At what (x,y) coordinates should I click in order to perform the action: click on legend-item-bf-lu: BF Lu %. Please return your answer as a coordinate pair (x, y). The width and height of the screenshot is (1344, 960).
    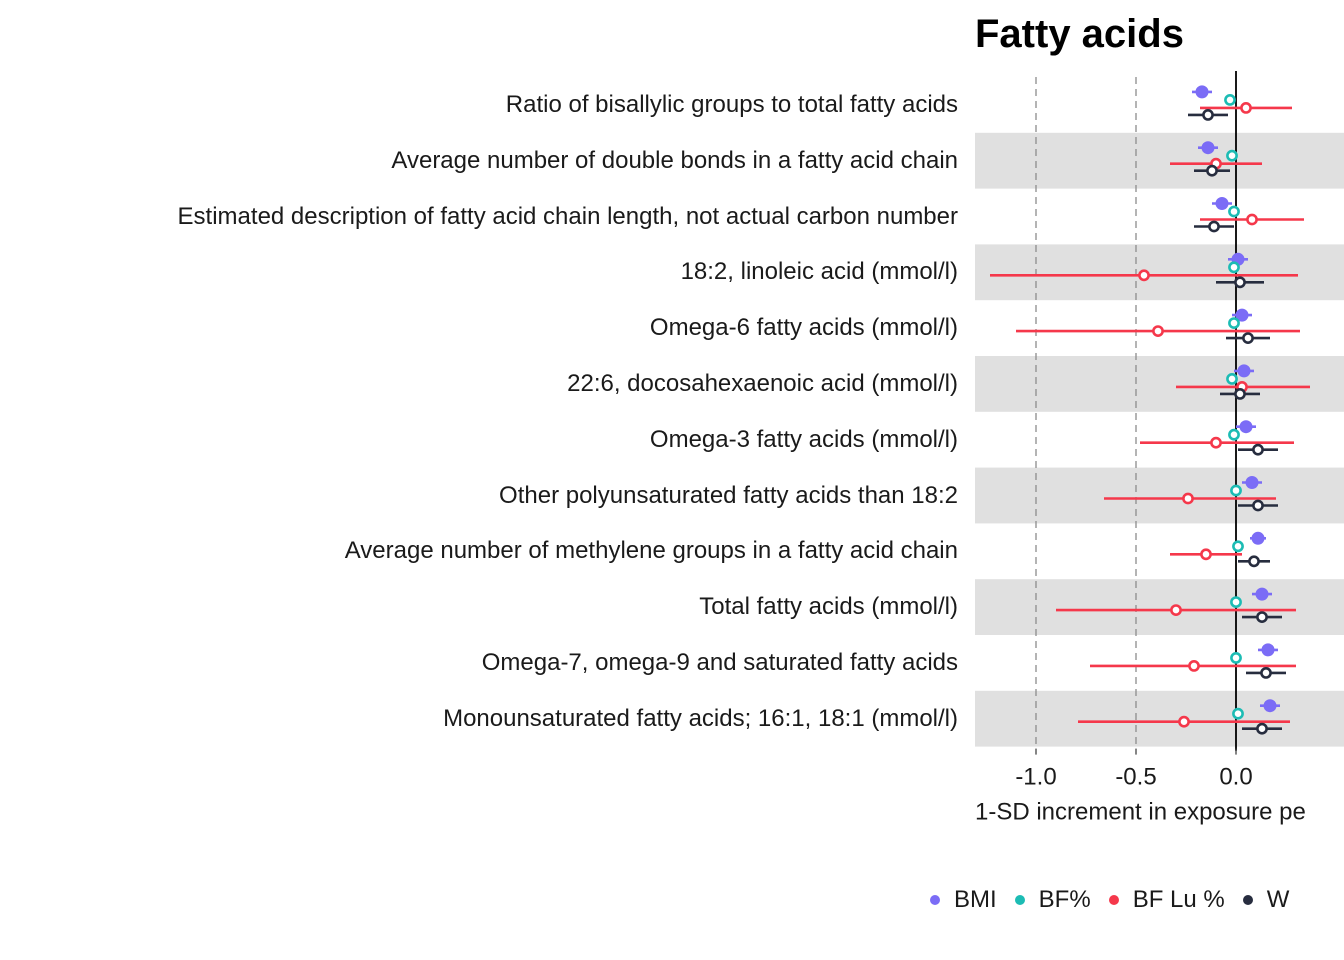
    Looking at the image, I should click on (1166, 900).